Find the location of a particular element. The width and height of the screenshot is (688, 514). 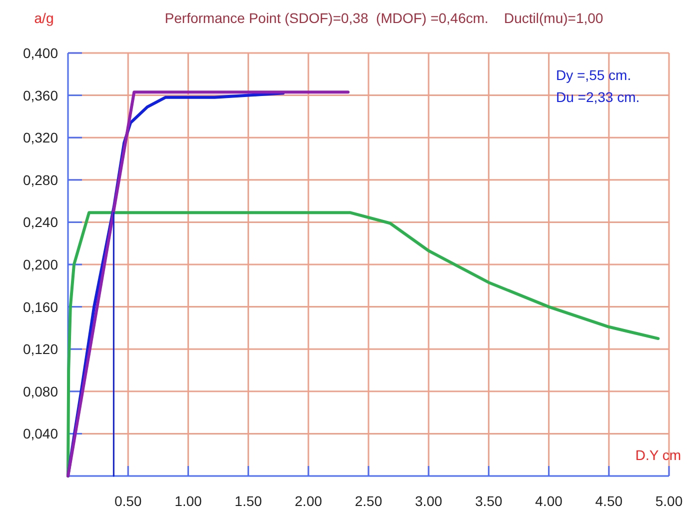

y-tick-label: 0,120 is located at coordinates (40, 349).